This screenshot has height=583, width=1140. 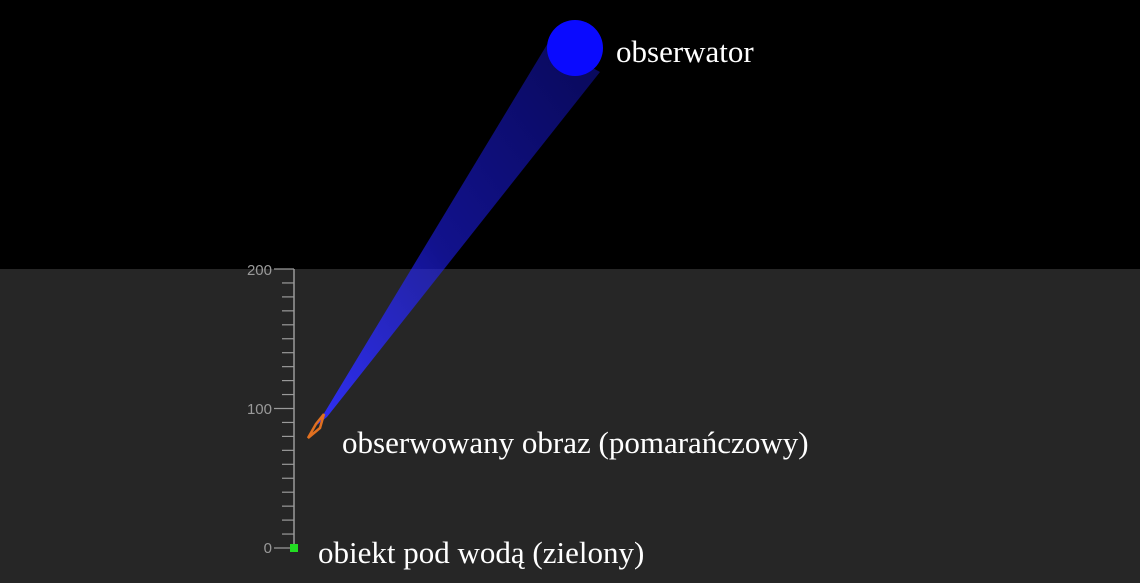 What do you see at coordinates (685, 51) in the screenshot?
I see `observer-label: obserwator` at bounding box center [685, 51].